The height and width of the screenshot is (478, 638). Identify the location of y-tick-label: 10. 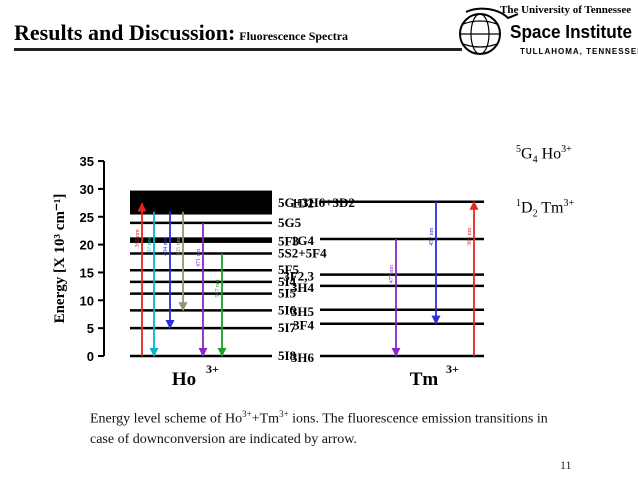
(87, 300).